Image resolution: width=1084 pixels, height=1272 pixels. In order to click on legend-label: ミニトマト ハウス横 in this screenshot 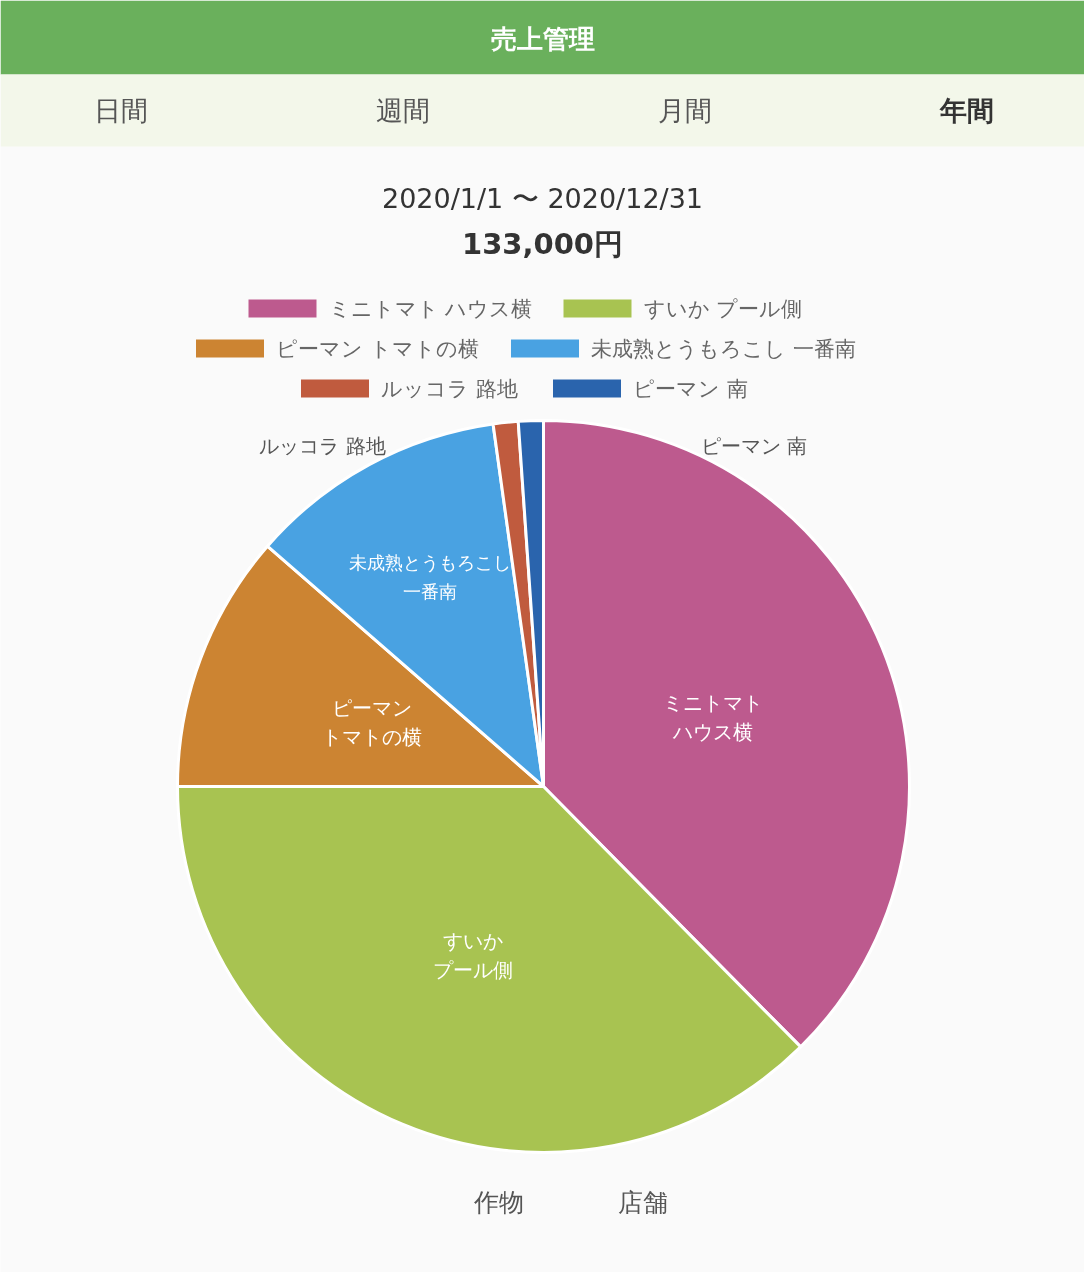, I will do `click(430, 308)`.